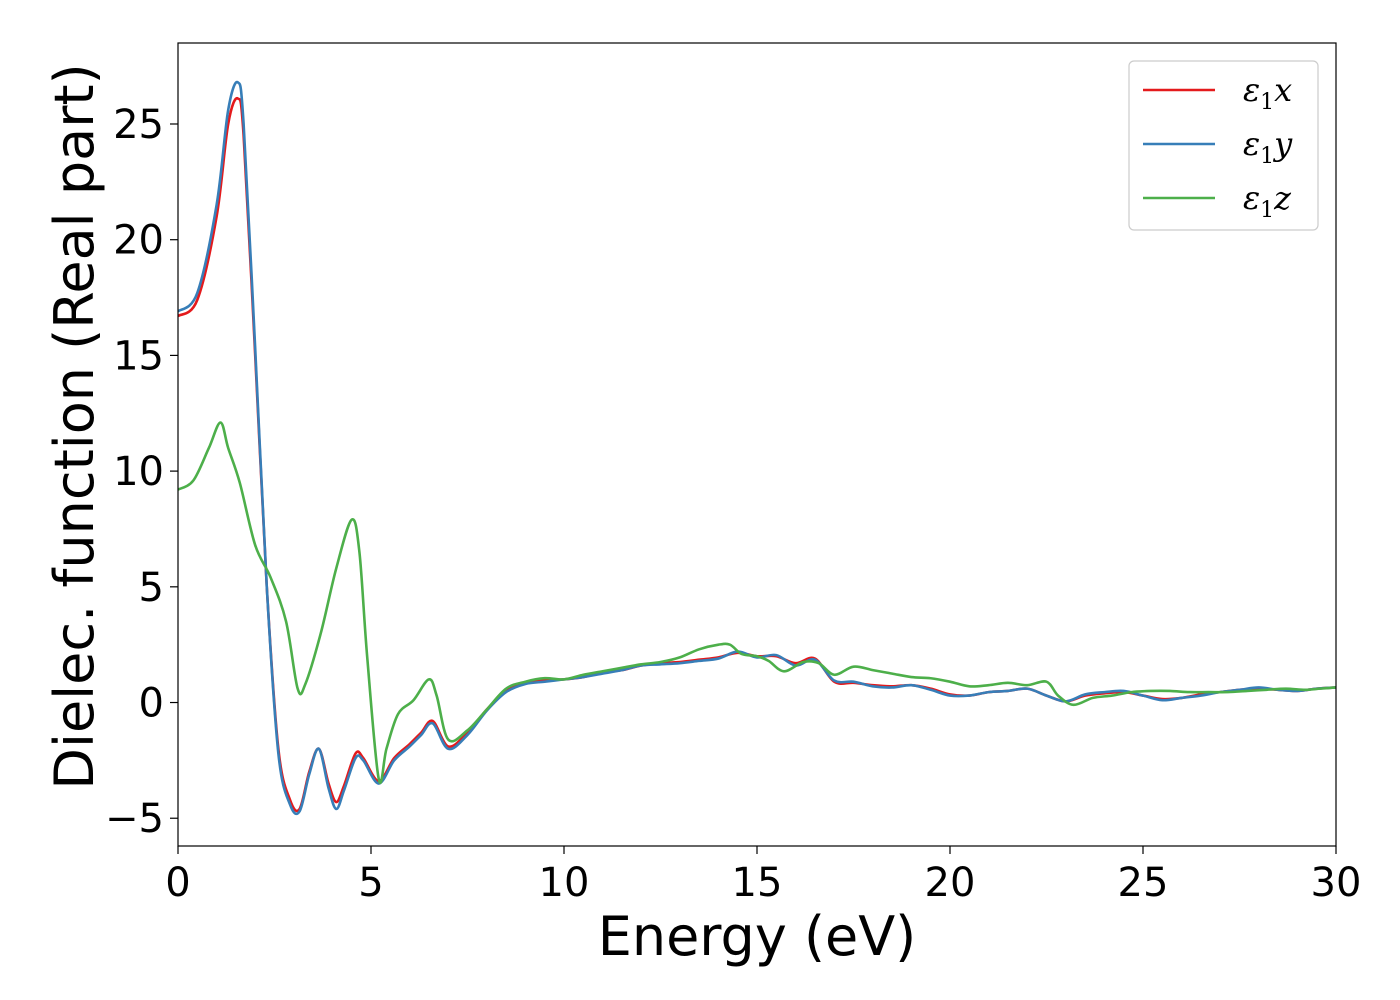 This screenshot has height=1000, width=1400. I want to click on legend-item-z: ε1z, so click(1217, 201).